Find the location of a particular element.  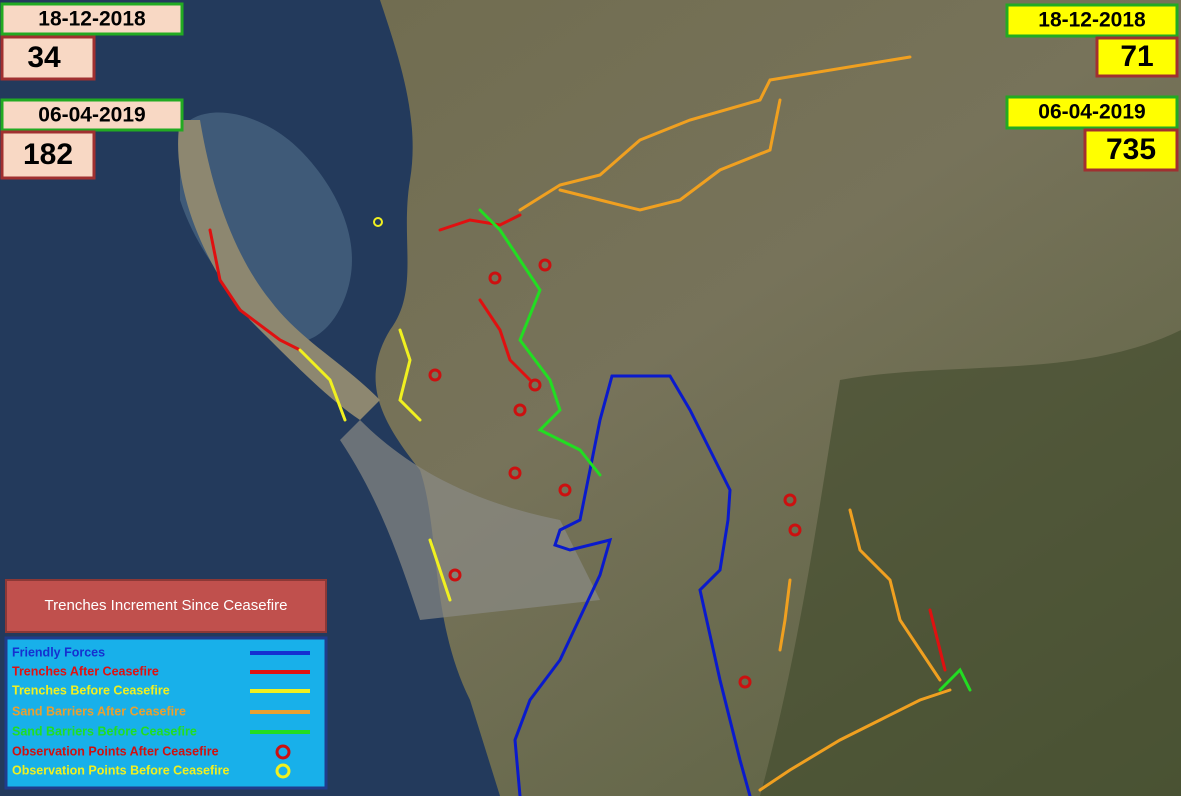

observation-point is located at coordinates (378, 222).